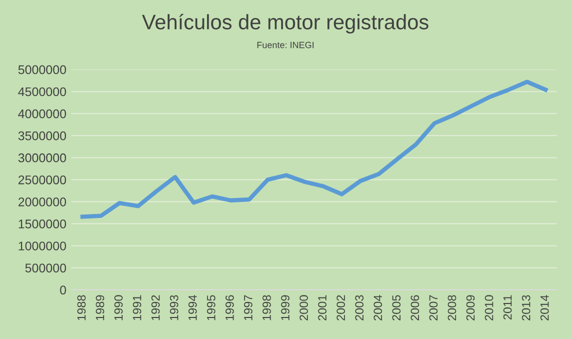 This screenshot has height=339, width=571. I want to click on x-tick-label: 1989, so click(100, 307).